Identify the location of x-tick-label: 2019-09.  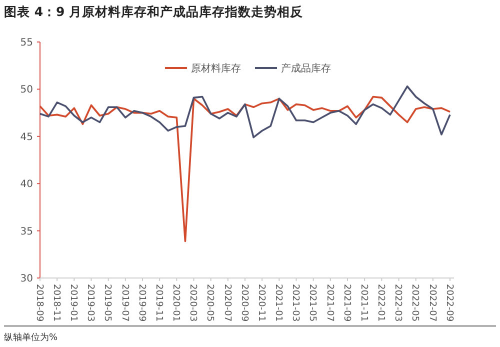
(141, 303).